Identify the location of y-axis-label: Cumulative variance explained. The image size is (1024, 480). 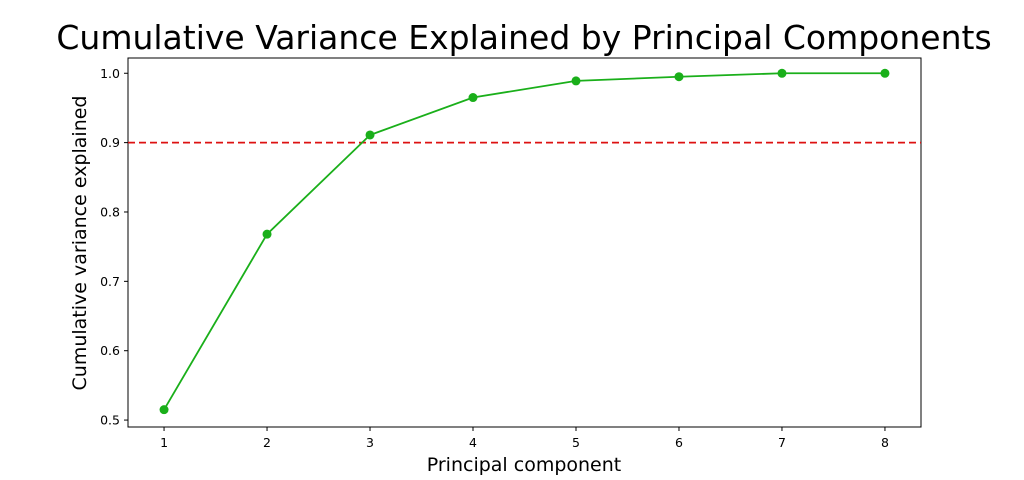
(80, 243).